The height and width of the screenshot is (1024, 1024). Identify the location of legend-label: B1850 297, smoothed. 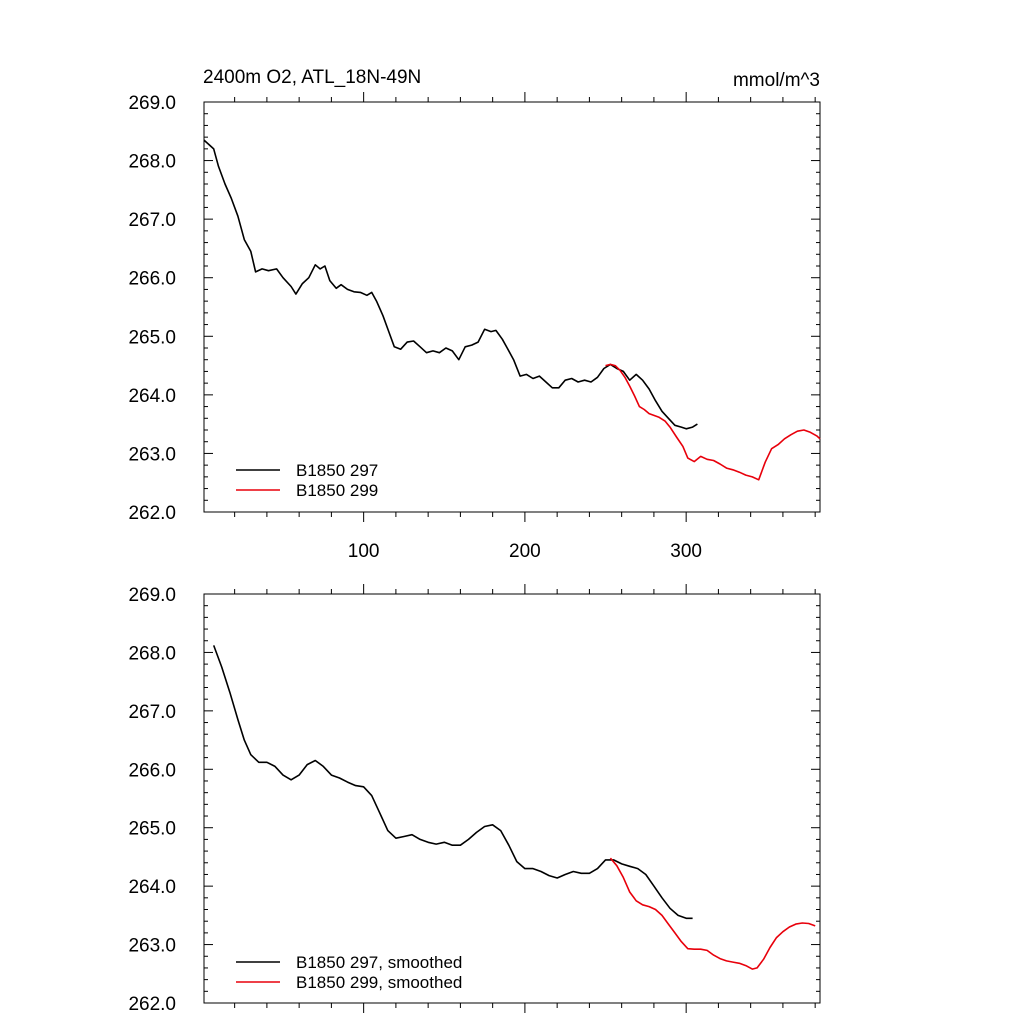
(379, 962).